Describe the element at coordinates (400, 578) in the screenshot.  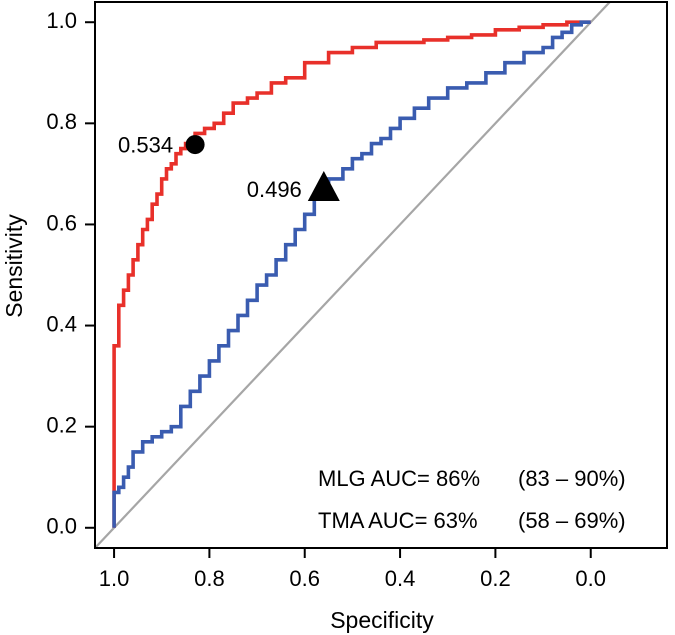
I see `x-tick-label: 0.4` at that location.